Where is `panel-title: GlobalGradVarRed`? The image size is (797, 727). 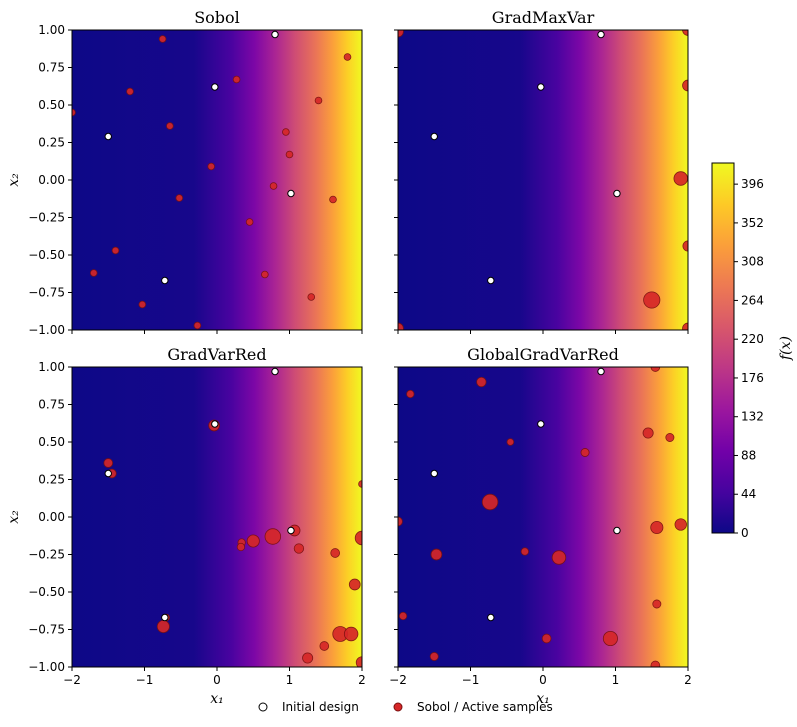 panel-title: GlobalGradVarRed is located at coordinates (543, 354).